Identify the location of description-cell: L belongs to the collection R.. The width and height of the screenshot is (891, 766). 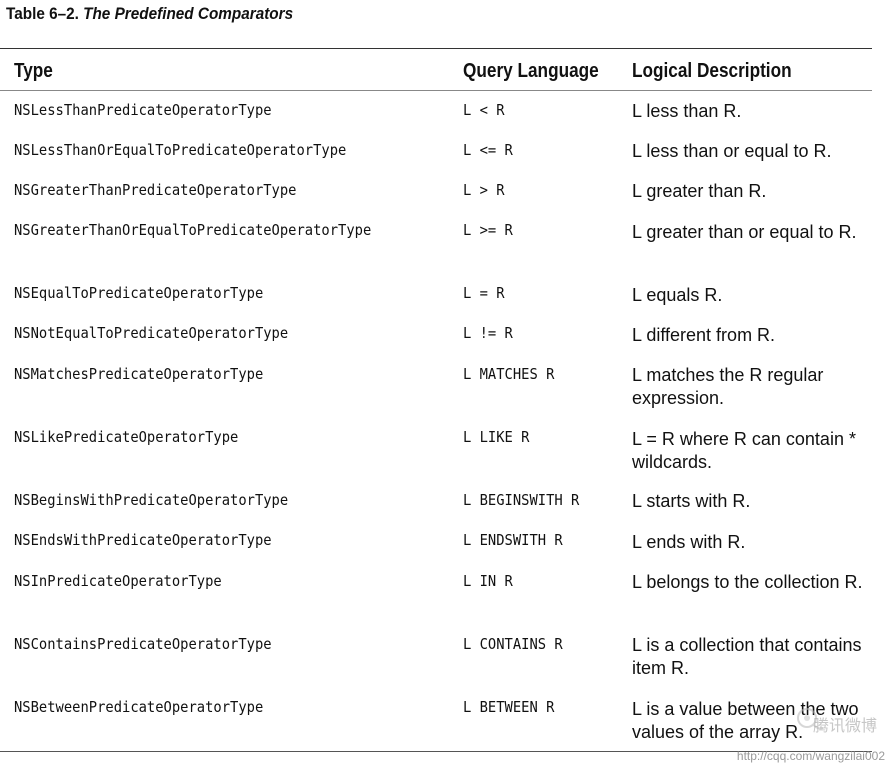
(747, 582).